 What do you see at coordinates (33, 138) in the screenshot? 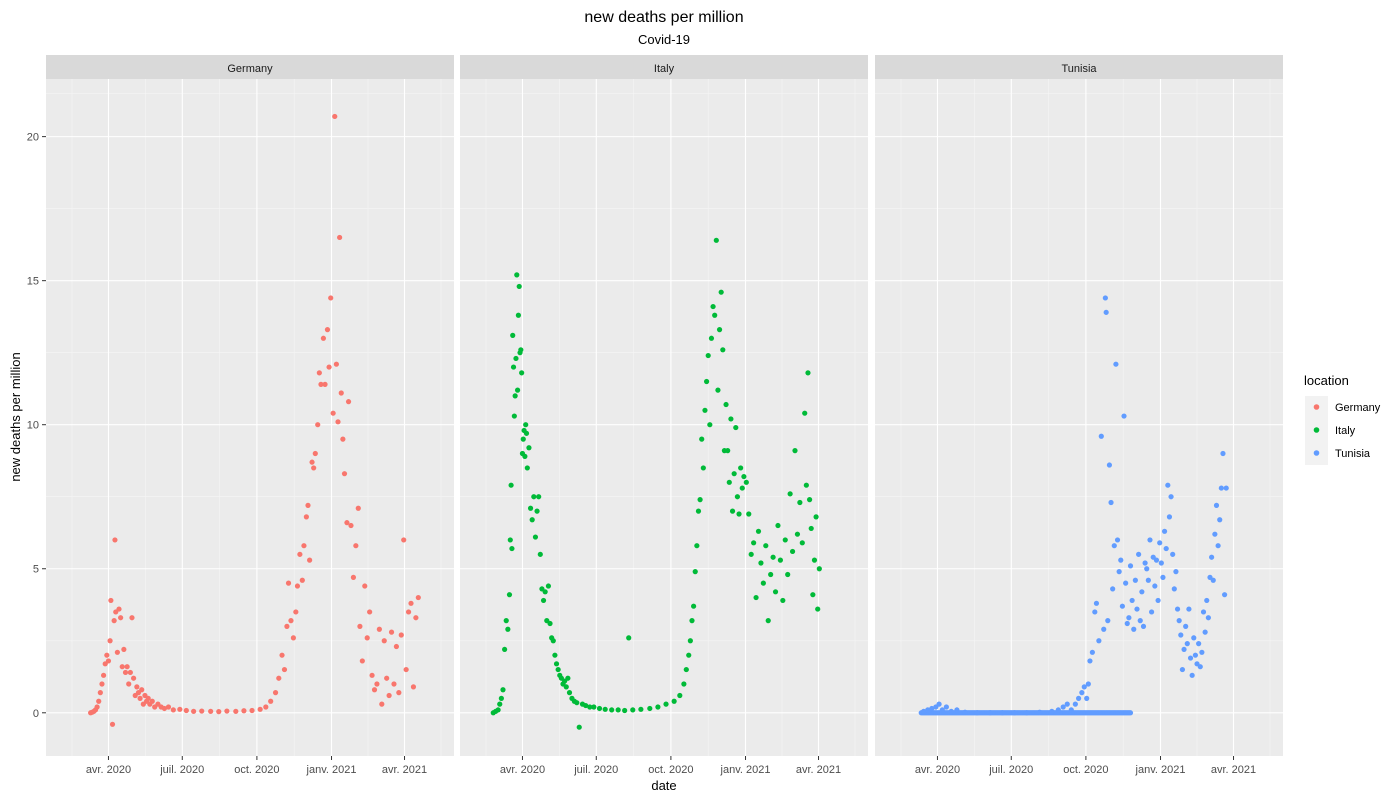
I see `y-tick-label: 20` at bounding box center [33, 138].